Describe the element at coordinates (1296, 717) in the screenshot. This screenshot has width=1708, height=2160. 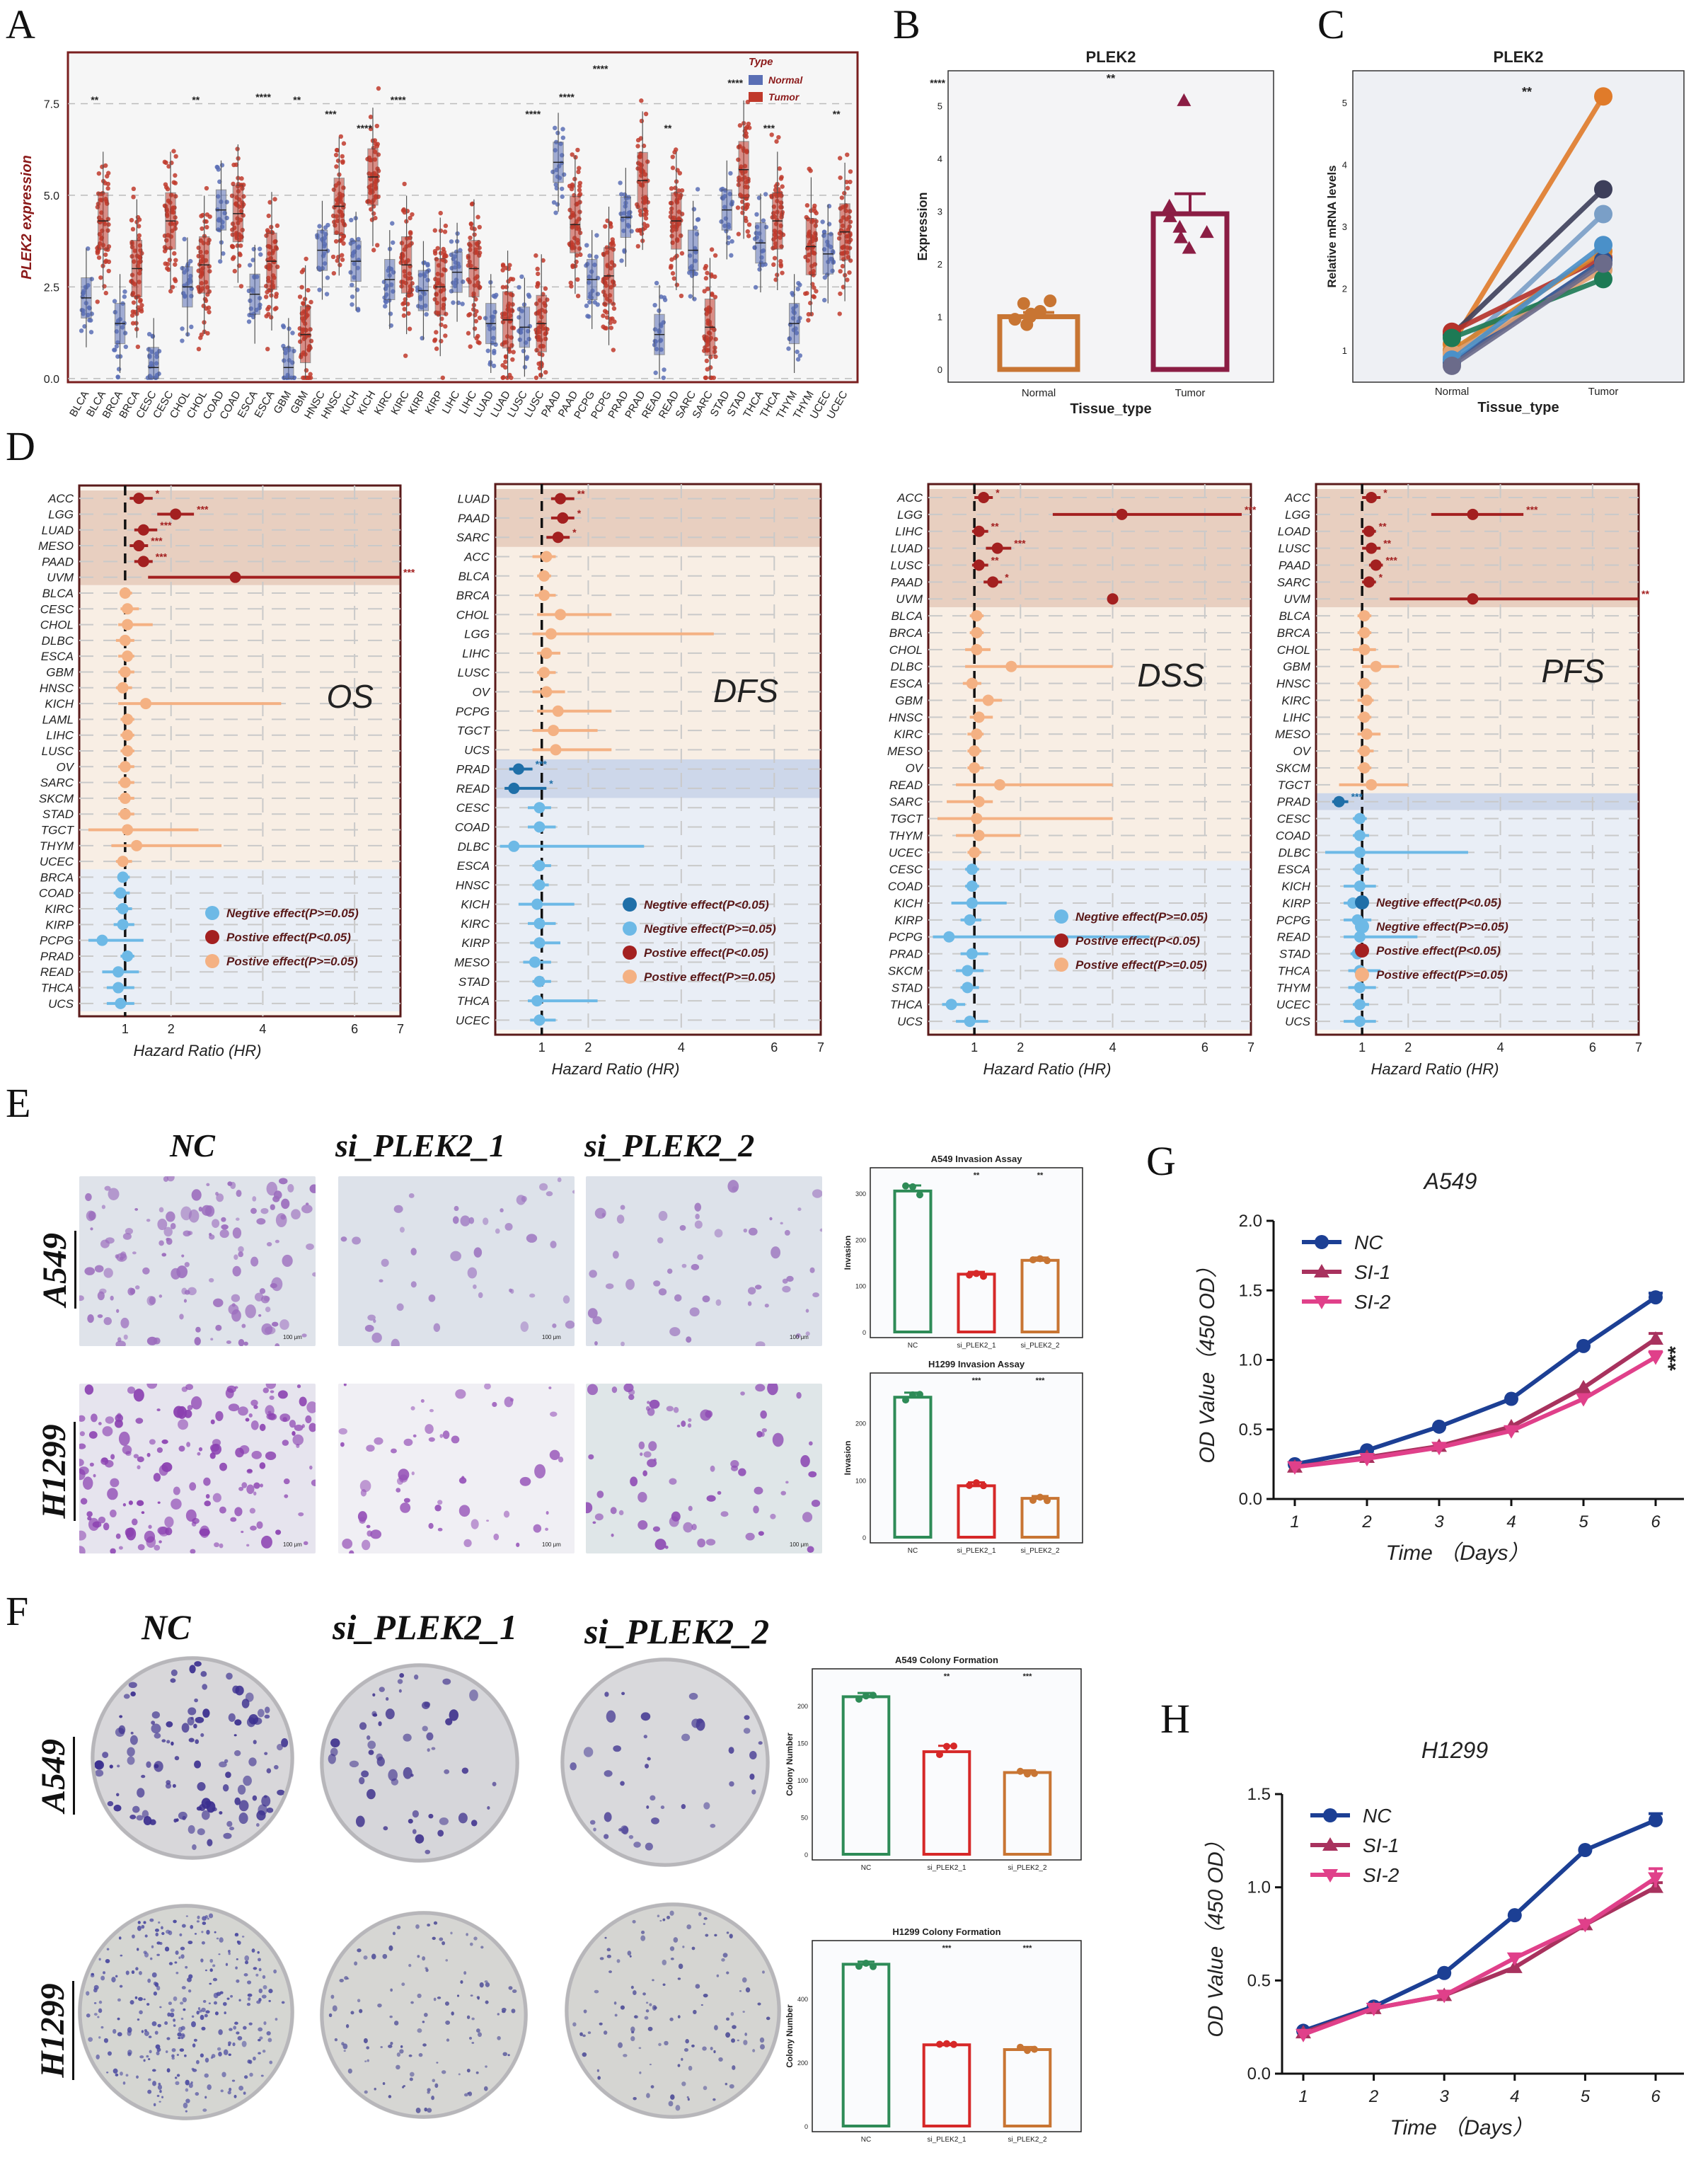
I see `cancer-type-label: LIHC` at that location.